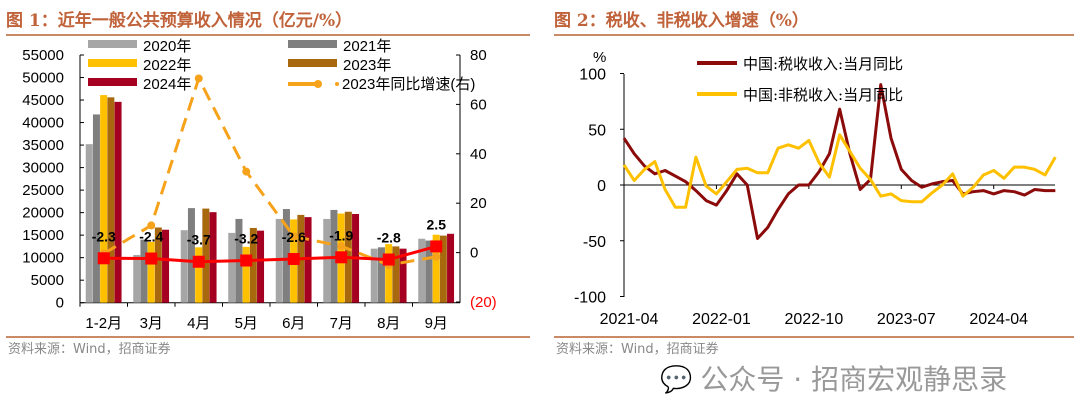  What do you see at coordinates (597, 130) in the screenshot?
I see `y-tick-label: 50` at bounding box center [597, 130].